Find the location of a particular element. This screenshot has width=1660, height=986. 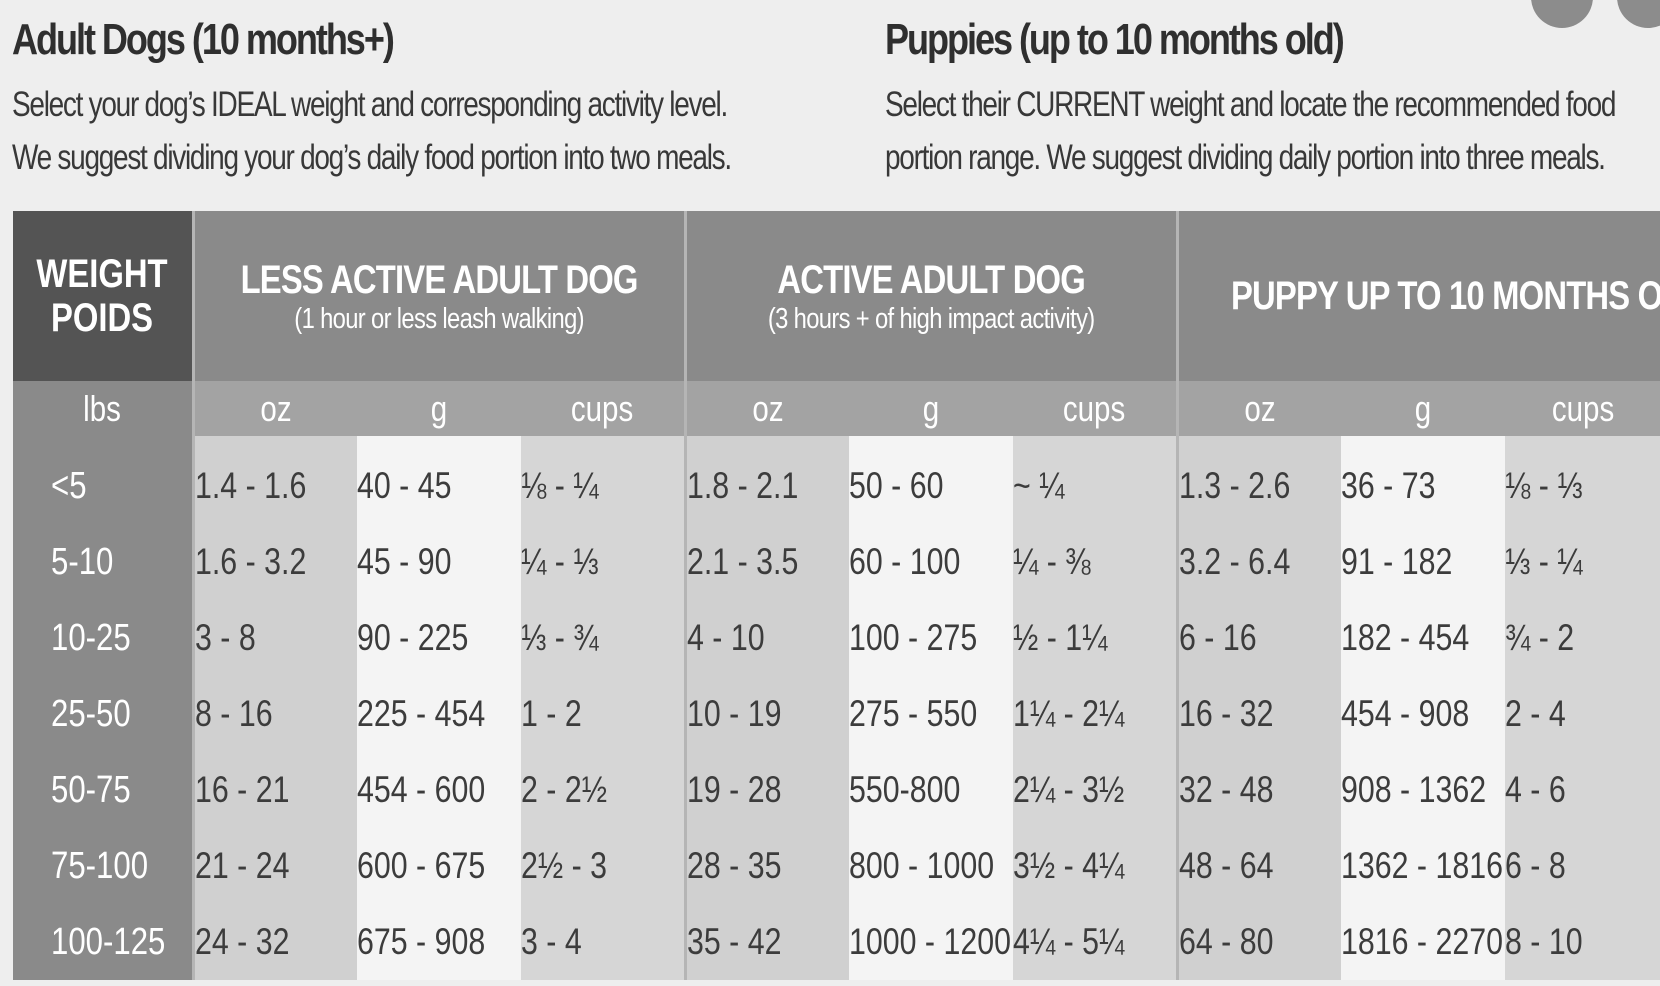

cups-cell: ¼ - ⅓ is located at coordinates (603, 562).